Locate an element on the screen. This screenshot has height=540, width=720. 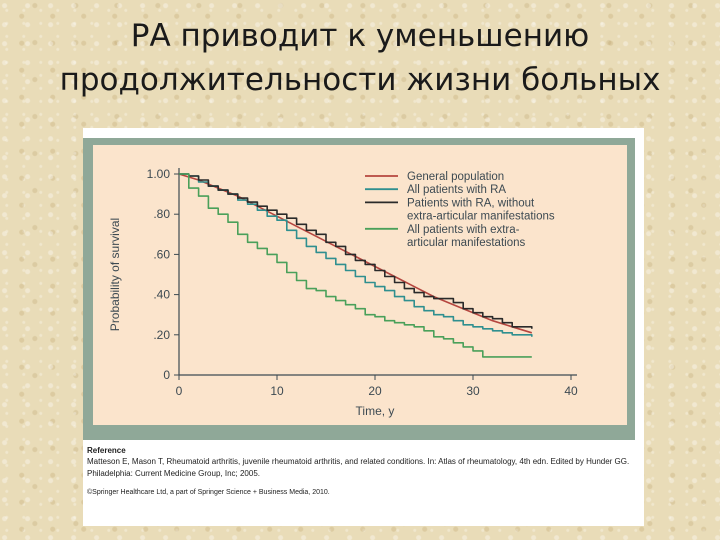
legend-label: All patients with RA is located at coordinates (456, 190).